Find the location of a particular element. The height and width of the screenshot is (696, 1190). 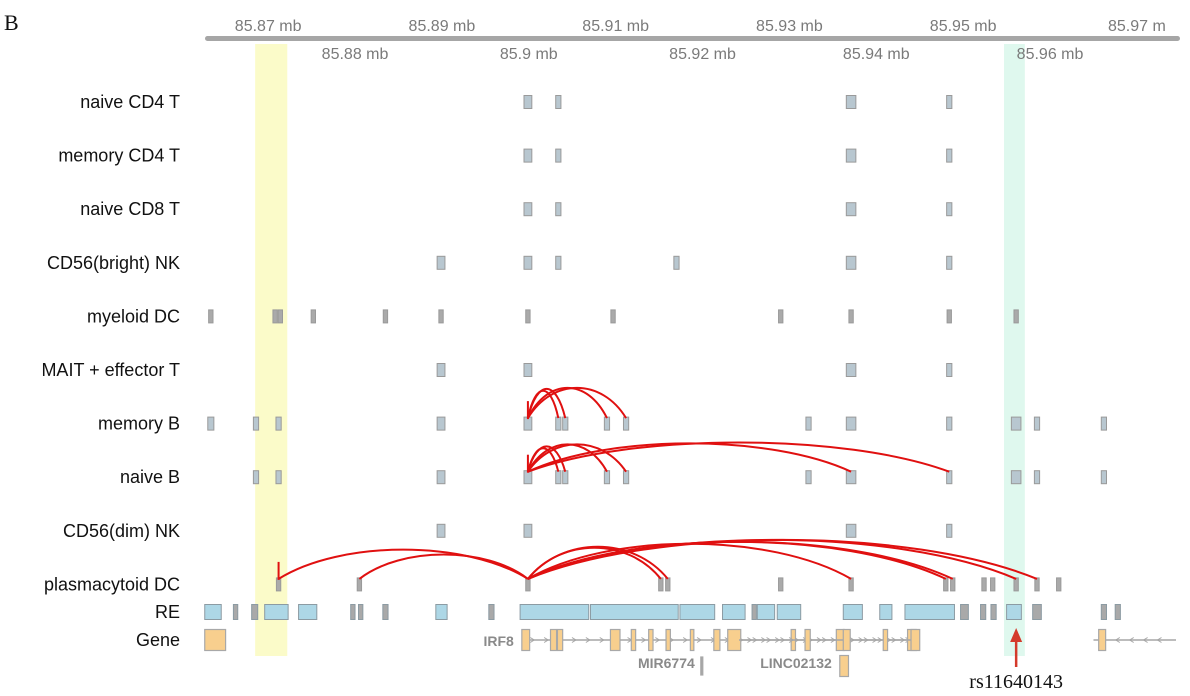

axis-bar is located at coordinates (692, 38).